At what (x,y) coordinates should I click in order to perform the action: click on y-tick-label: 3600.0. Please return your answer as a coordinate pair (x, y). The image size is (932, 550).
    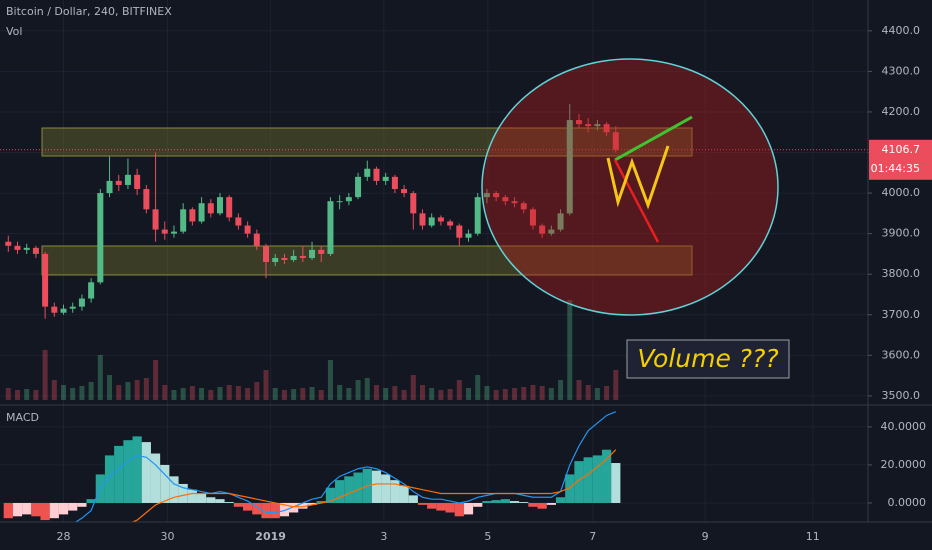
    Looking at the image, I should click on (901, 354).